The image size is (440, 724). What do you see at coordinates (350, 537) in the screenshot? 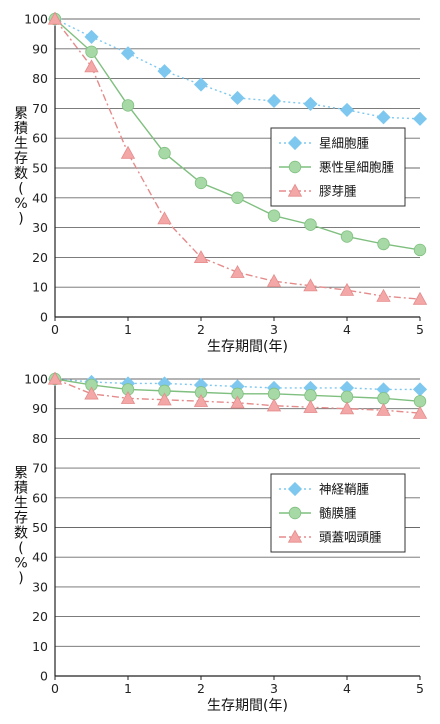
I see `legend-label: 頭蓋咽頭腫` at bounding box center [350, 537].